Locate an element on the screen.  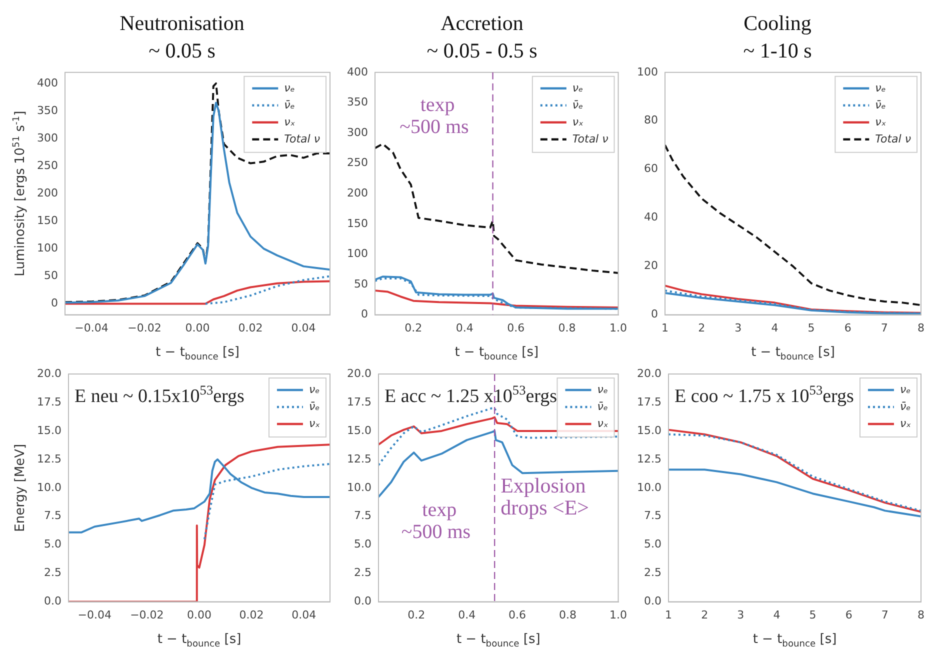
x-tick-label: −0.02 is located at coordinates (147, 615).